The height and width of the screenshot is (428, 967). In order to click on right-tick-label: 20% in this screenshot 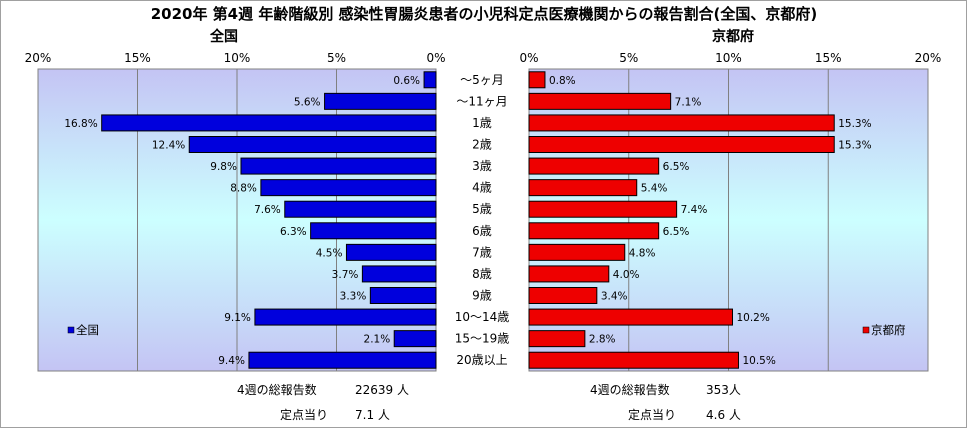, I will do `click(928, 58)`.